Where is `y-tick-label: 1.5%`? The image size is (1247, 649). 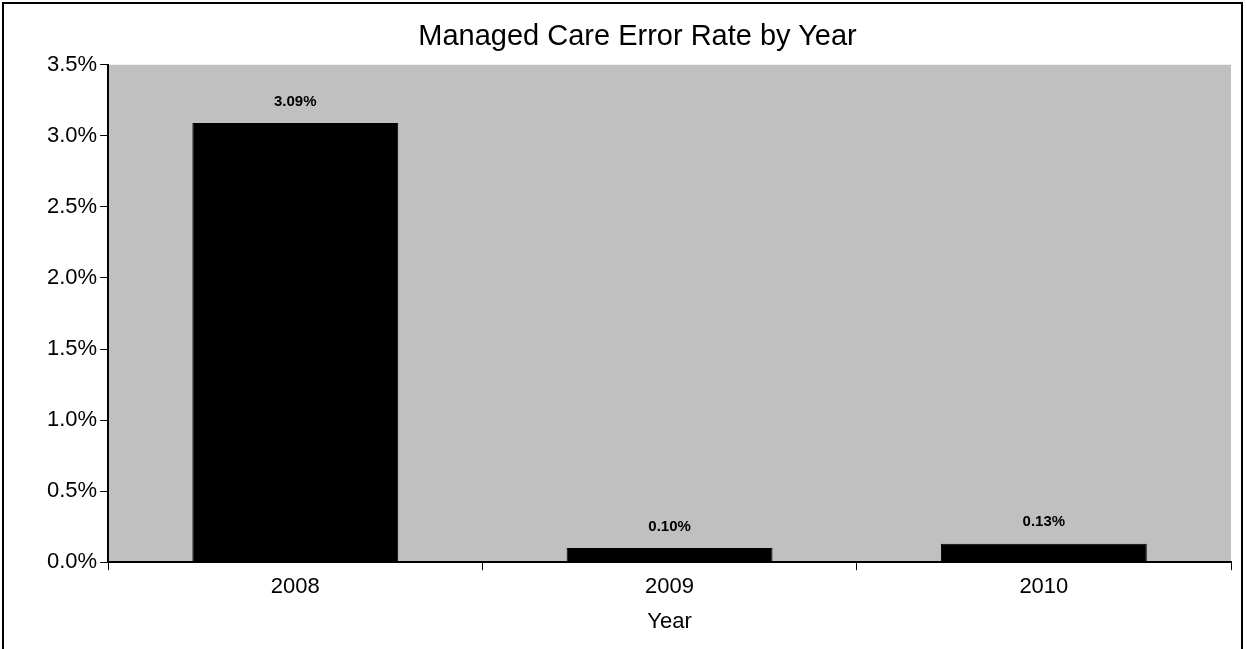 y-tick-label: 1.5% is located at coordinates (72, 348).